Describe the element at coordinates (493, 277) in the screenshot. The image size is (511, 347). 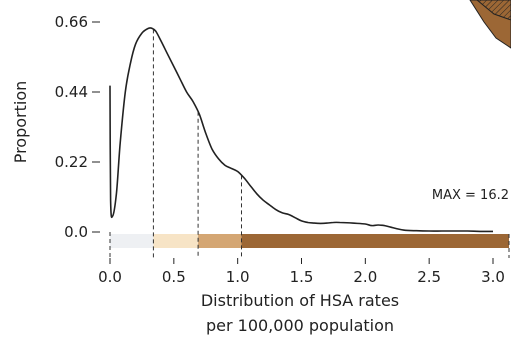
I see `x-tick-label: 3.0` at that location.